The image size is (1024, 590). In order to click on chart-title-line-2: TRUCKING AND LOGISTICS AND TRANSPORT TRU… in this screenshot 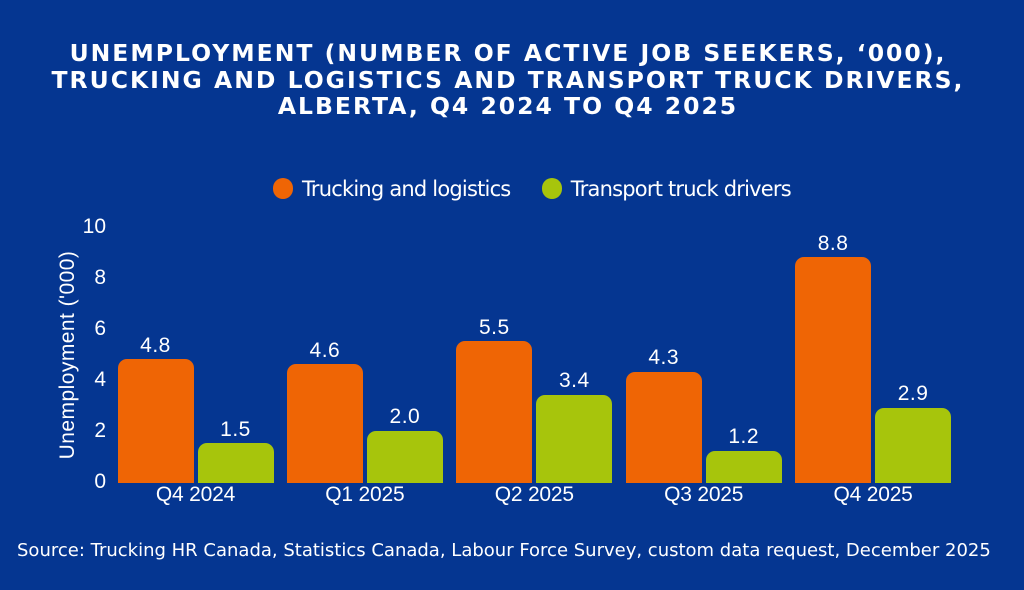, I will do `click(508, 79)`.